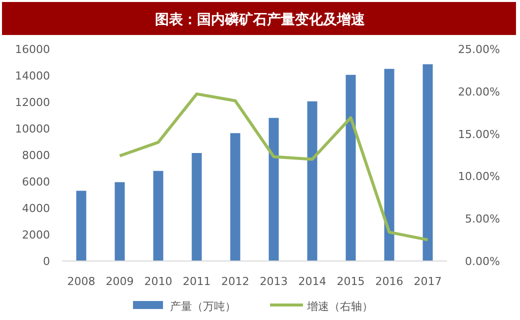  I want to click on x-tick-label: 2014, so click(312, 281).